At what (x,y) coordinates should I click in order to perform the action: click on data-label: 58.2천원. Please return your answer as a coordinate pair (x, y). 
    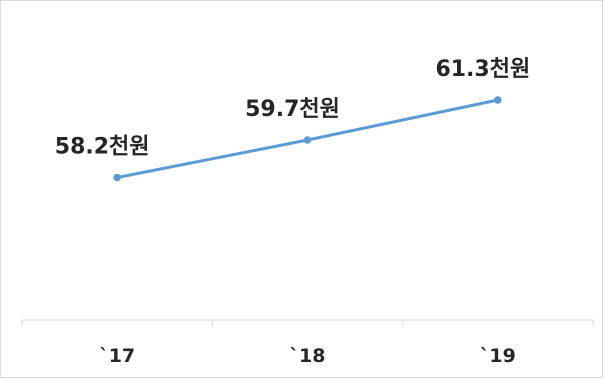
    Looking at the image, I should click on (102, 147).